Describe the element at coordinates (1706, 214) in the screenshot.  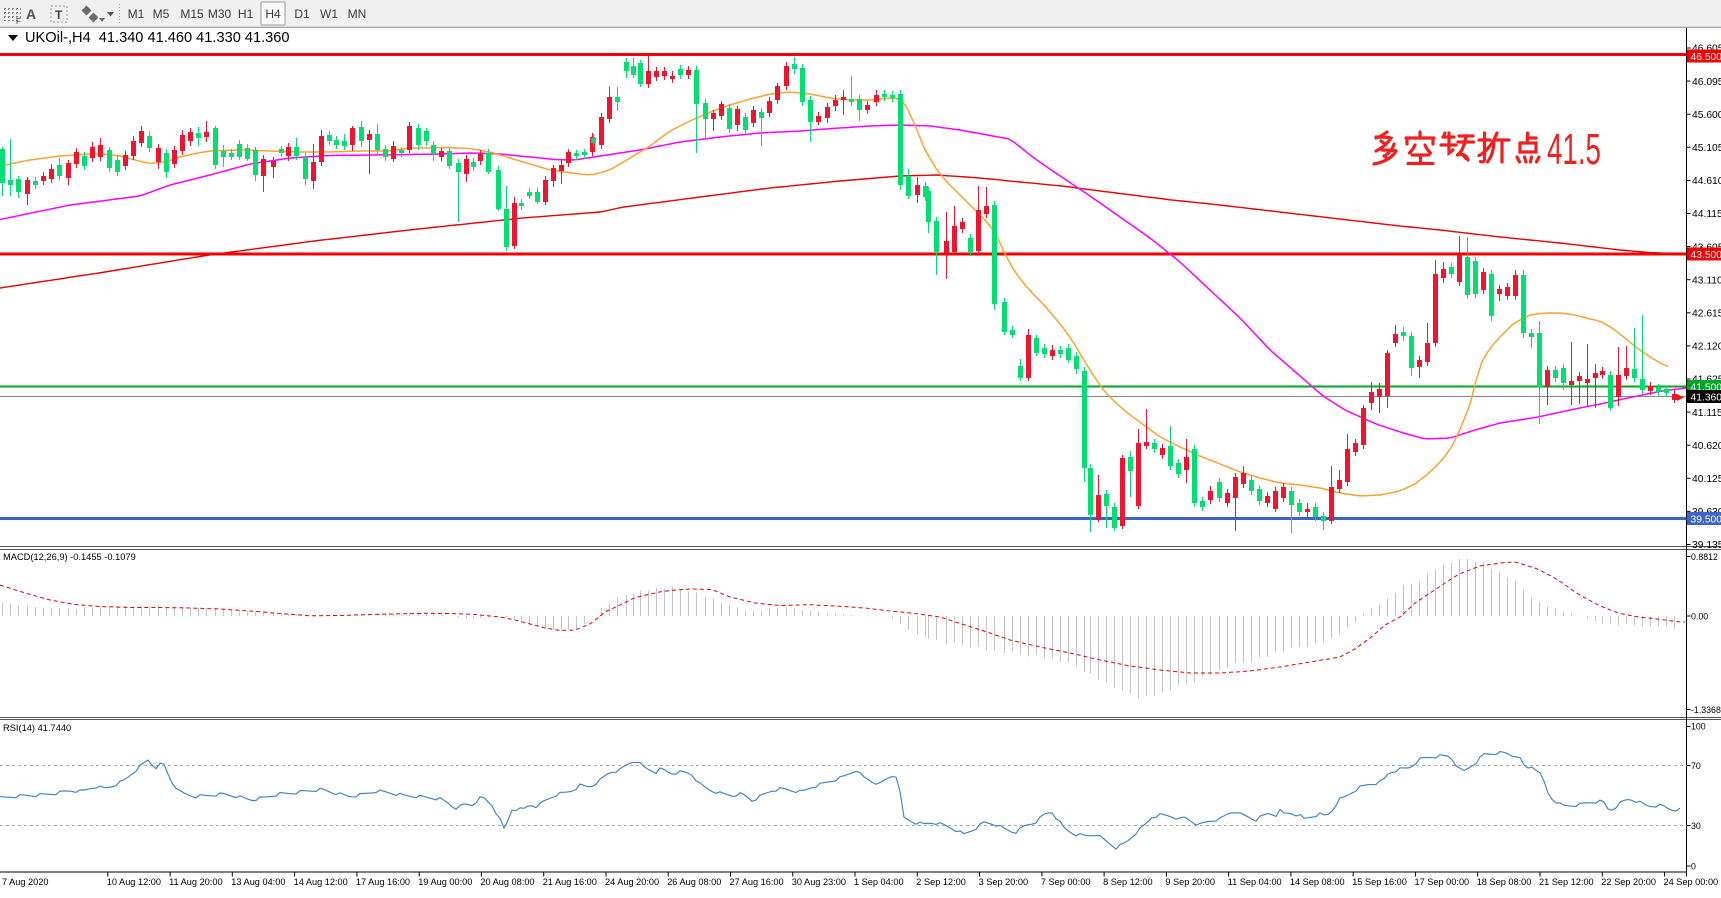
I see `svg-text: 44.115` at that location.